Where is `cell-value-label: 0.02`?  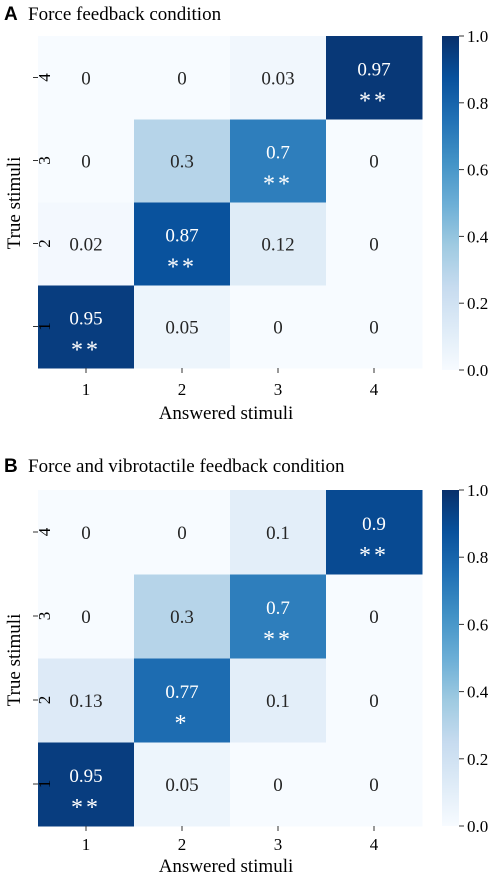 cell-value-label: 0.02 is located at coordinates (85, 245).